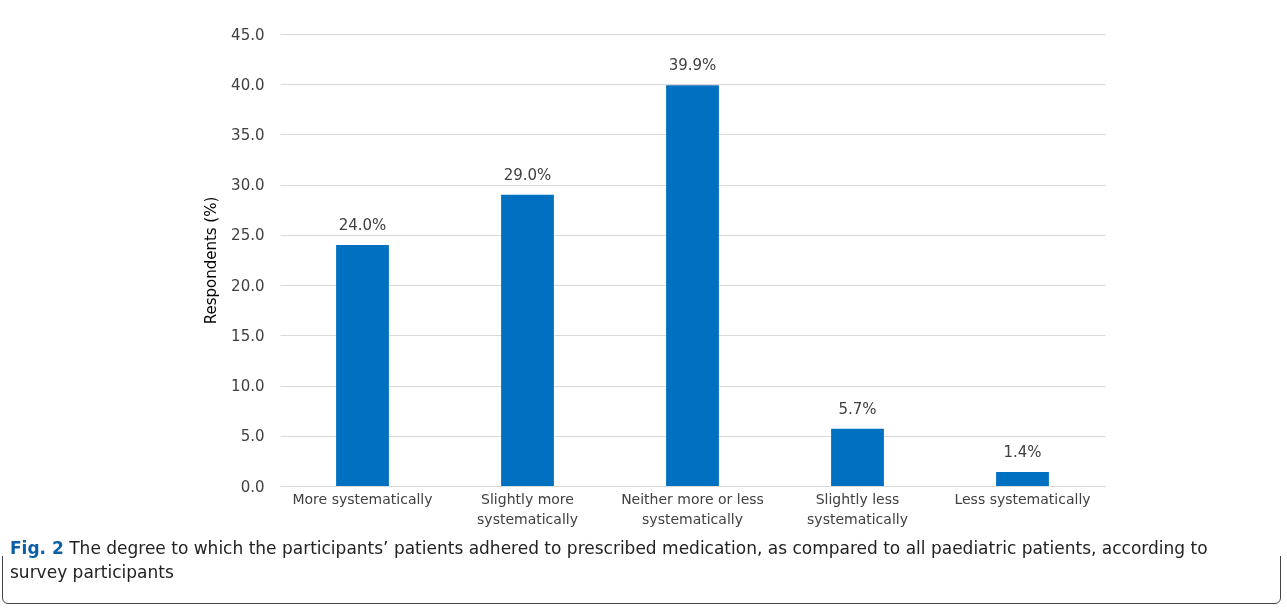 This screenshot has width=1287, height=609. I want to click on x-tick-label: Slightly more systematically, so click(527, 508).